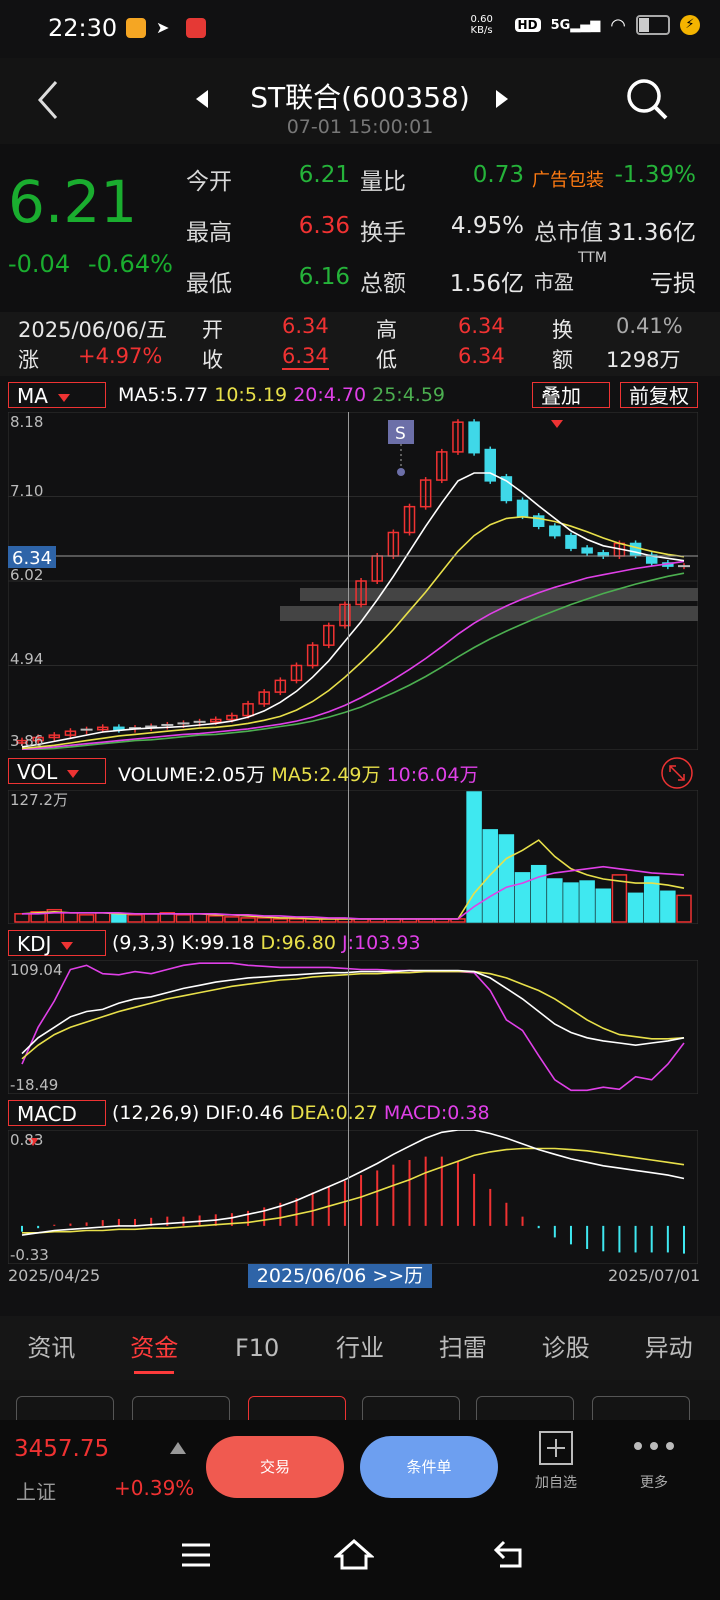  What do you see at coordinates (668, 1348) in the screenshot?
I see `tab-movement: 异动` at bounding box center [668, 1348].